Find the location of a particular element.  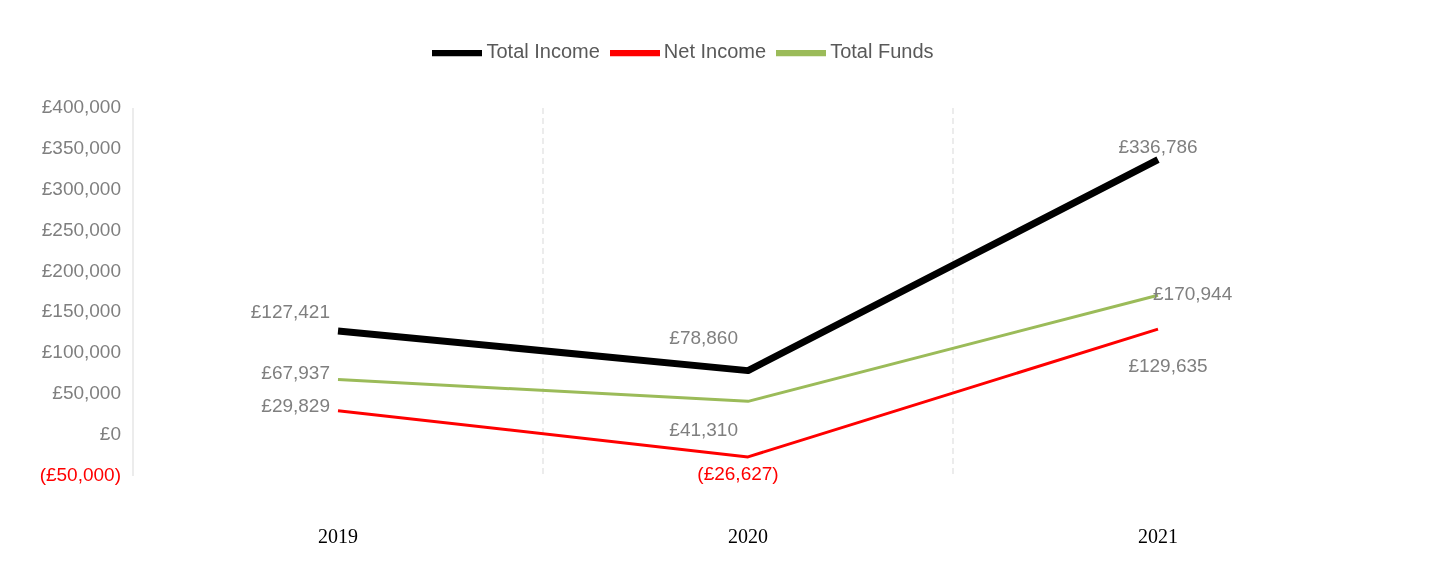

y-tick-label: £200,000 is located at coordinates (81, 270).